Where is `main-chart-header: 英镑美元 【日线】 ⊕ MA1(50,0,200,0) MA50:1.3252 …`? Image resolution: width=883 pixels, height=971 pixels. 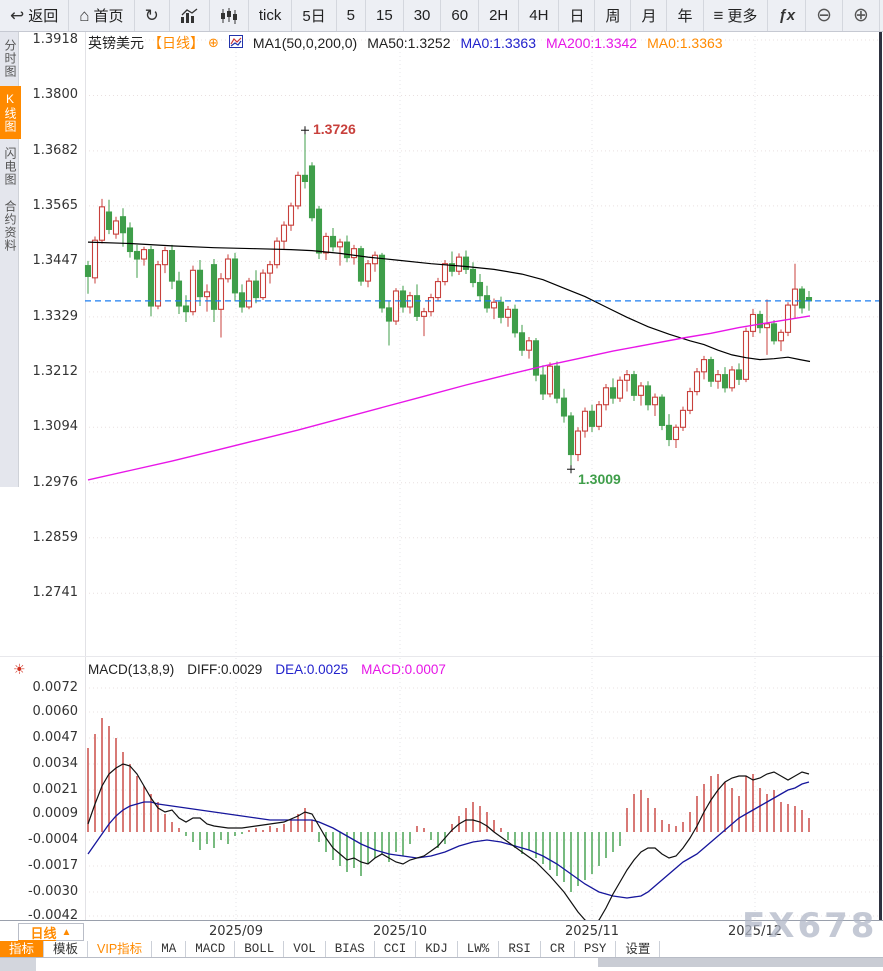
main-chart-header: 英镑美元 【日线】 ⊕ MA1(50,0,200,0) MA50:1.3252 … is located at coordinates (405, 43).